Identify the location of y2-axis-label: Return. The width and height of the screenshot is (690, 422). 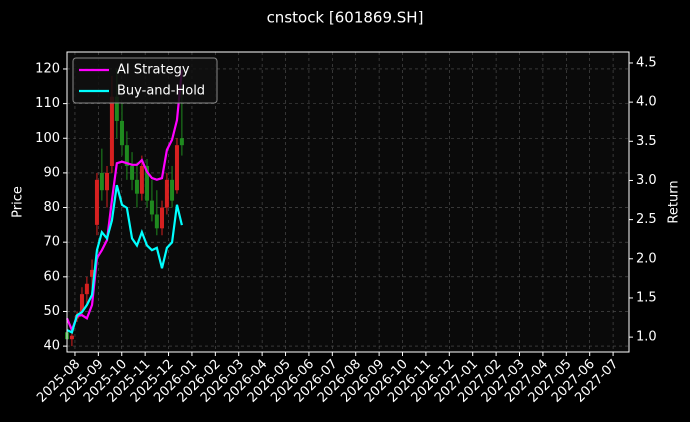
(674, 201).